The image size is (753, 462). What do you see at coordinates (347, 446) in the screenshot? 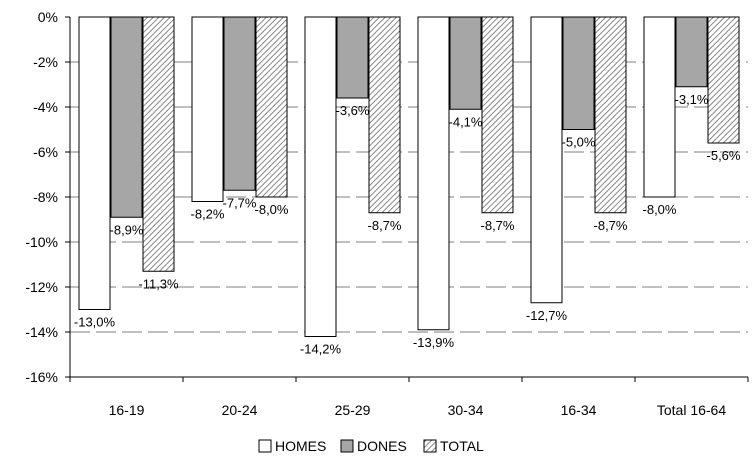
I see `legend-swatch-dones` at bounding box center [347, 446].